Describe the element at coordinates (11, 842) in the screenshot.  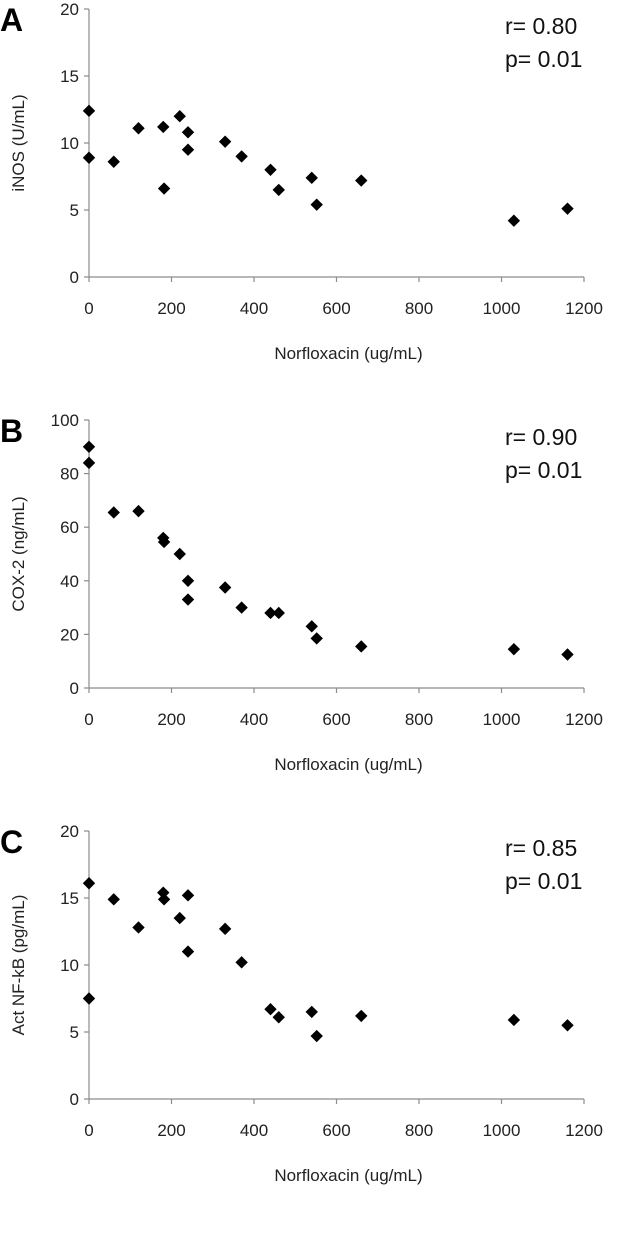
I see `panel-label: C` at that location.